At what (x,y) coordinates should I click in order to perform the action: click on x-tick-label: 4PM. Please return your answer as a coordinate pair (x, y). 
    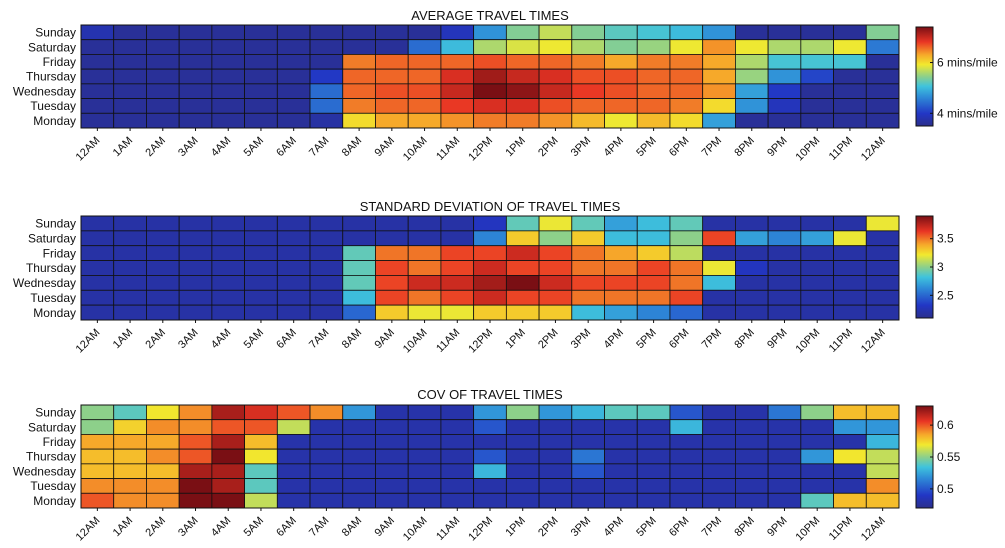
    Looking at the image, I should click on (614, 147).